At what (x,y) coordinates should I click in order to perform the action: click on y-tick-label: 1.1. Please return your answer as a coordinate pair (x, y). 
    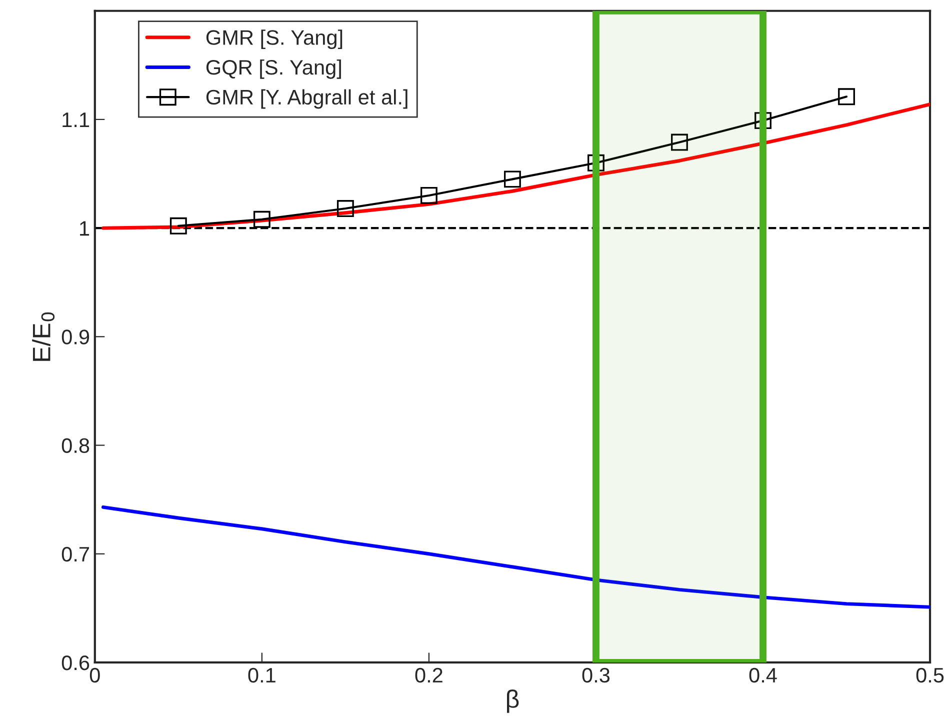
    Looking at the image, I should click on (76, 120).